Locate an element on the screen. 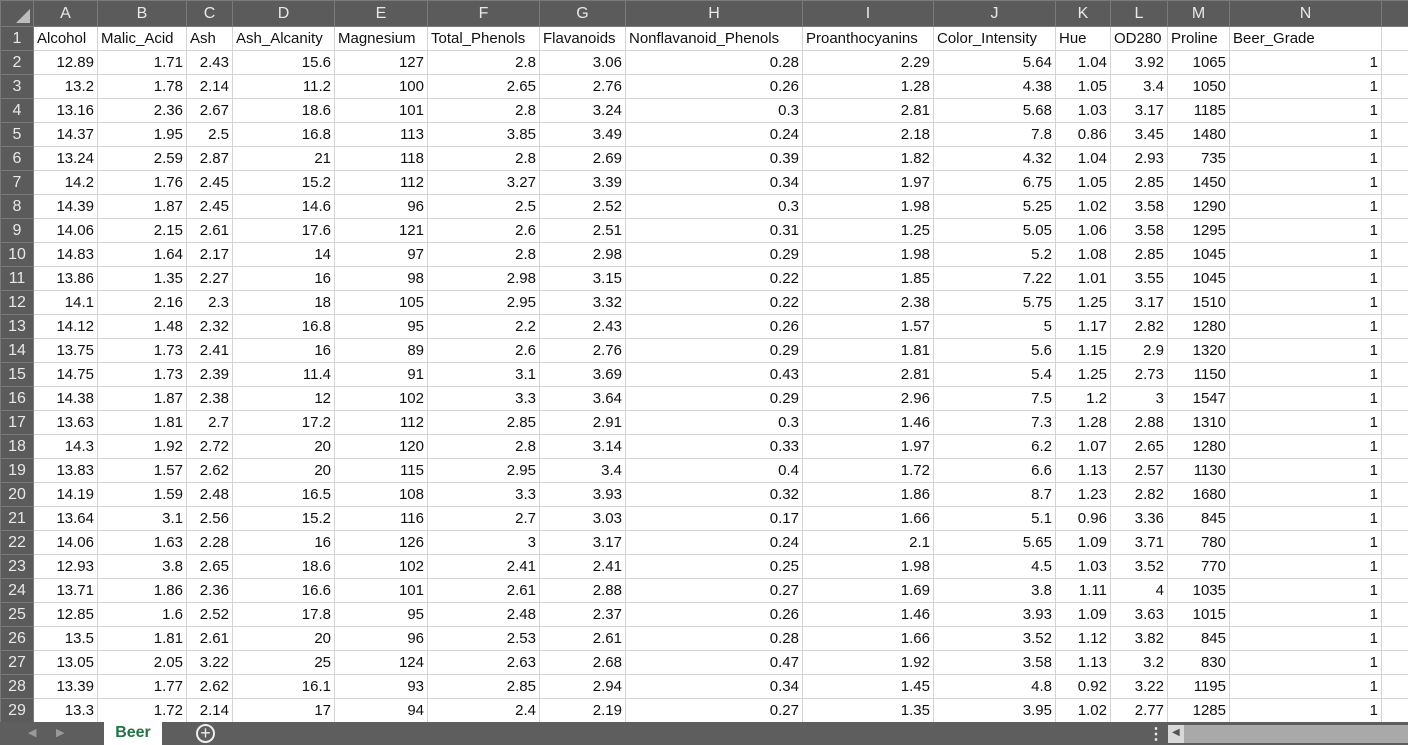  cell: 1.92 is located at coordinates (868, 662).